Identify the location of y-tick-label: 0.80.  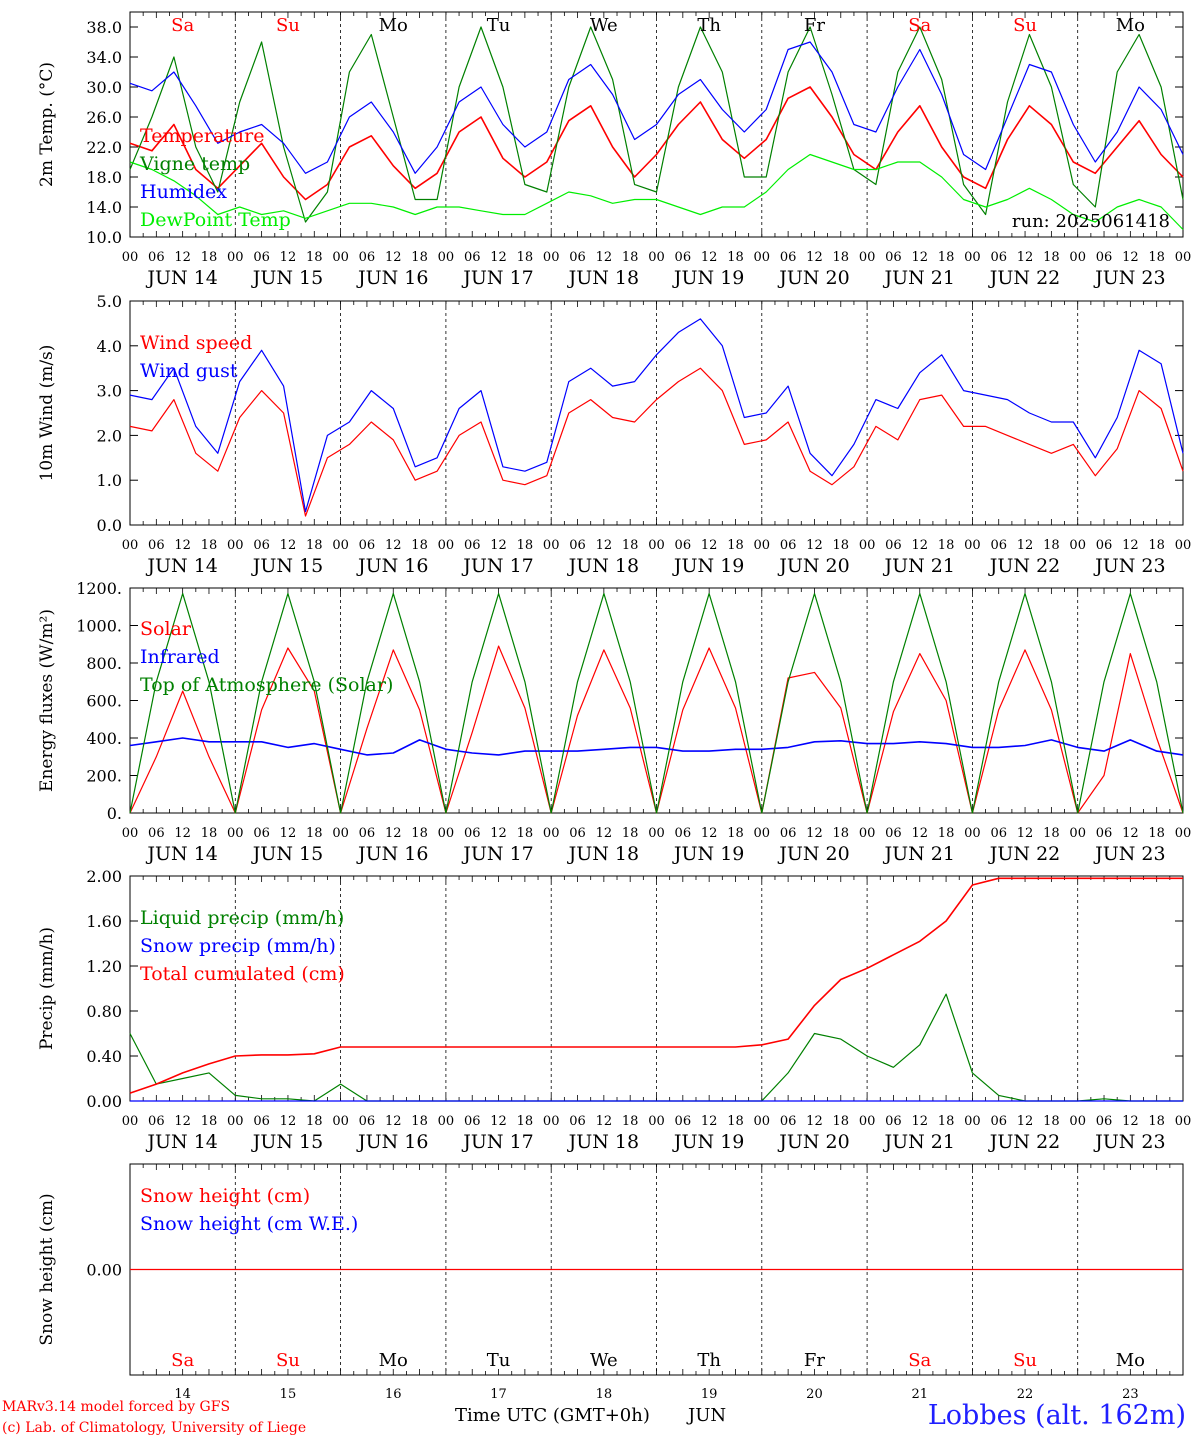
(104, 1011).